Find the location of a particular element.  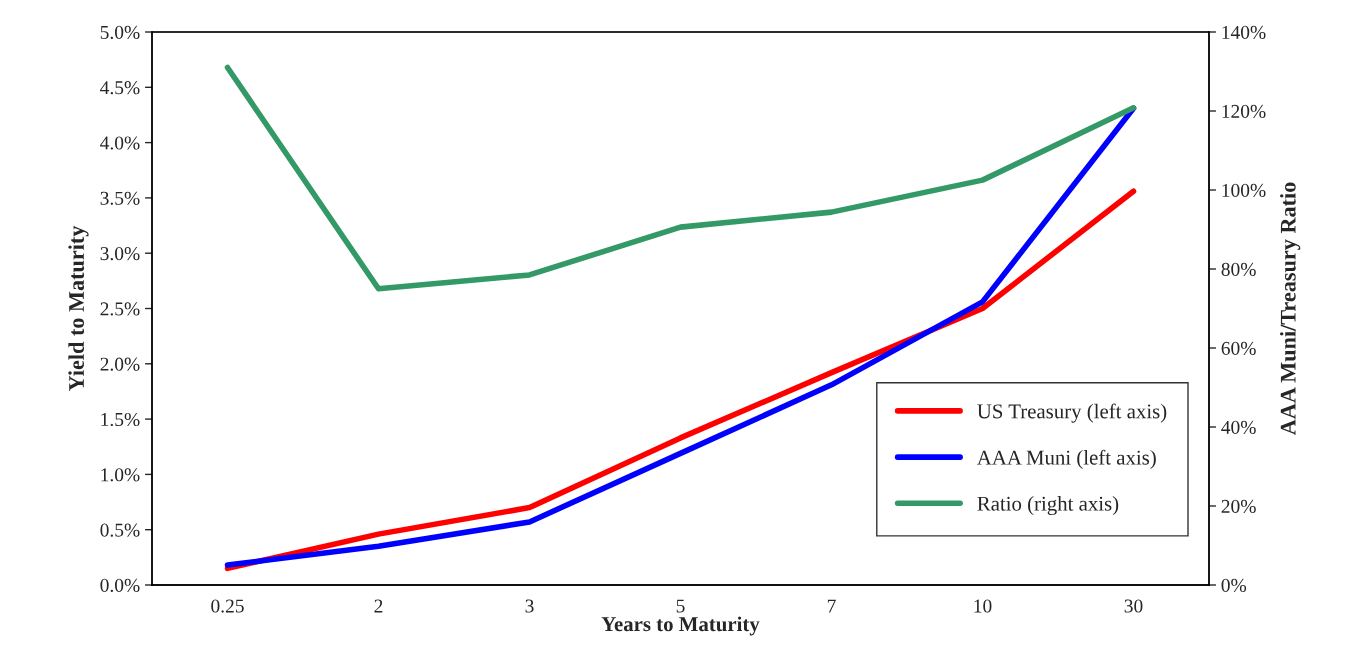

y-tick-label: 1.0% is located at coordinates (120, 475).